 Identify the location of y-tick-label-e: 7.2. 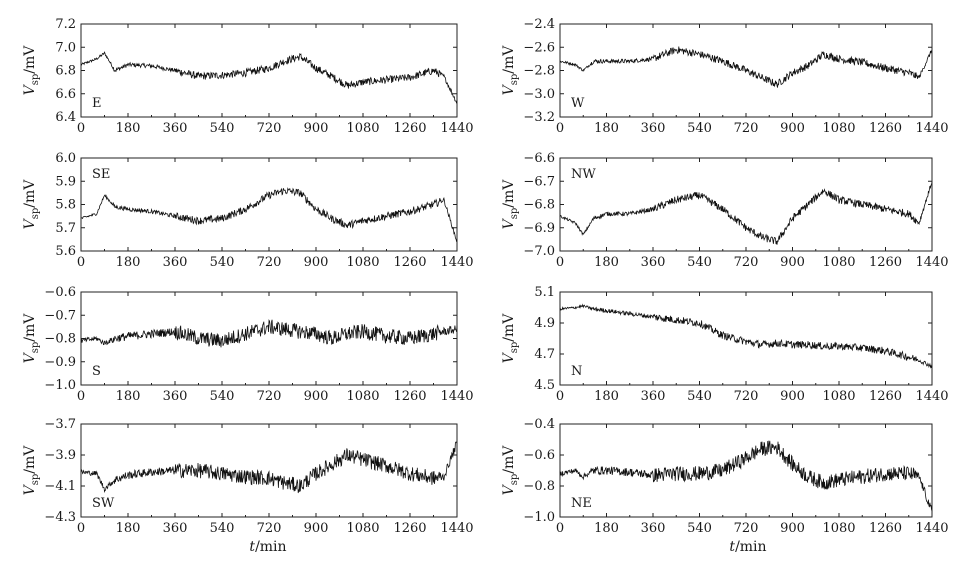
(65, 24).